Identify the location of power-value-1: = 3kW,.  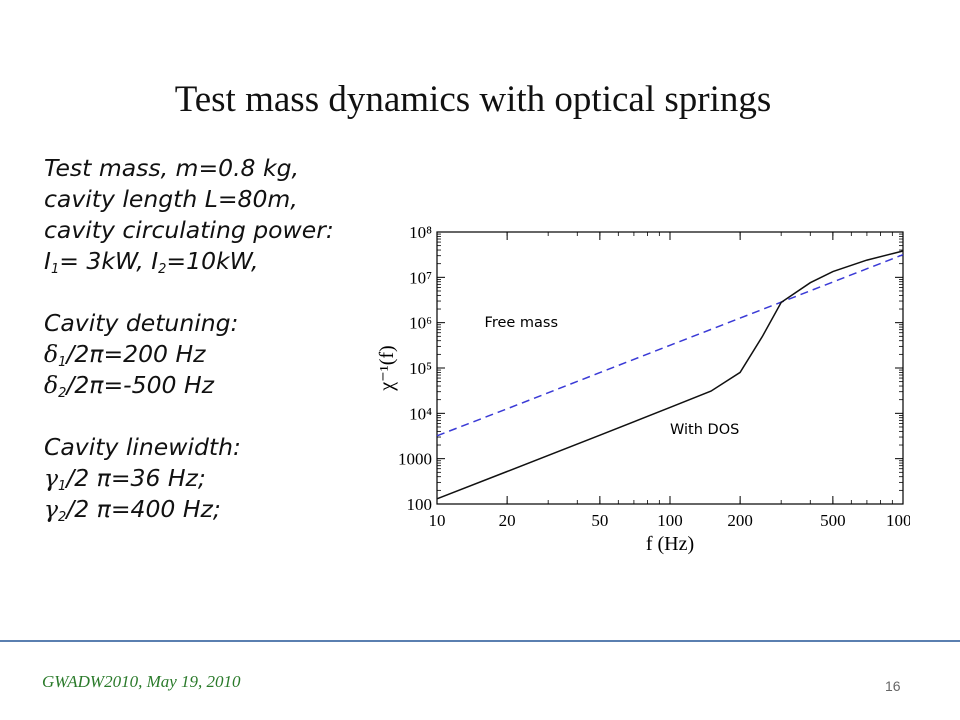
(105, 261).